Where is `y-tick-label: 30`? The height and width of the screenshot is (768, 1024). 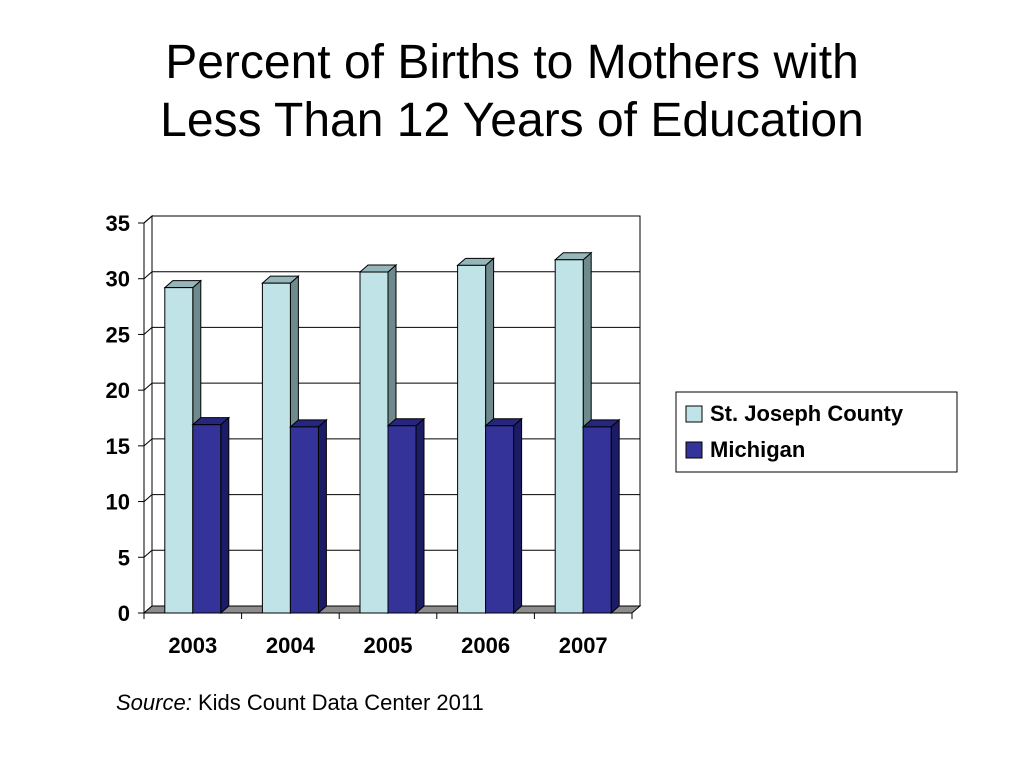 y-tick-label: 30 is located at coordinates (118, 279).